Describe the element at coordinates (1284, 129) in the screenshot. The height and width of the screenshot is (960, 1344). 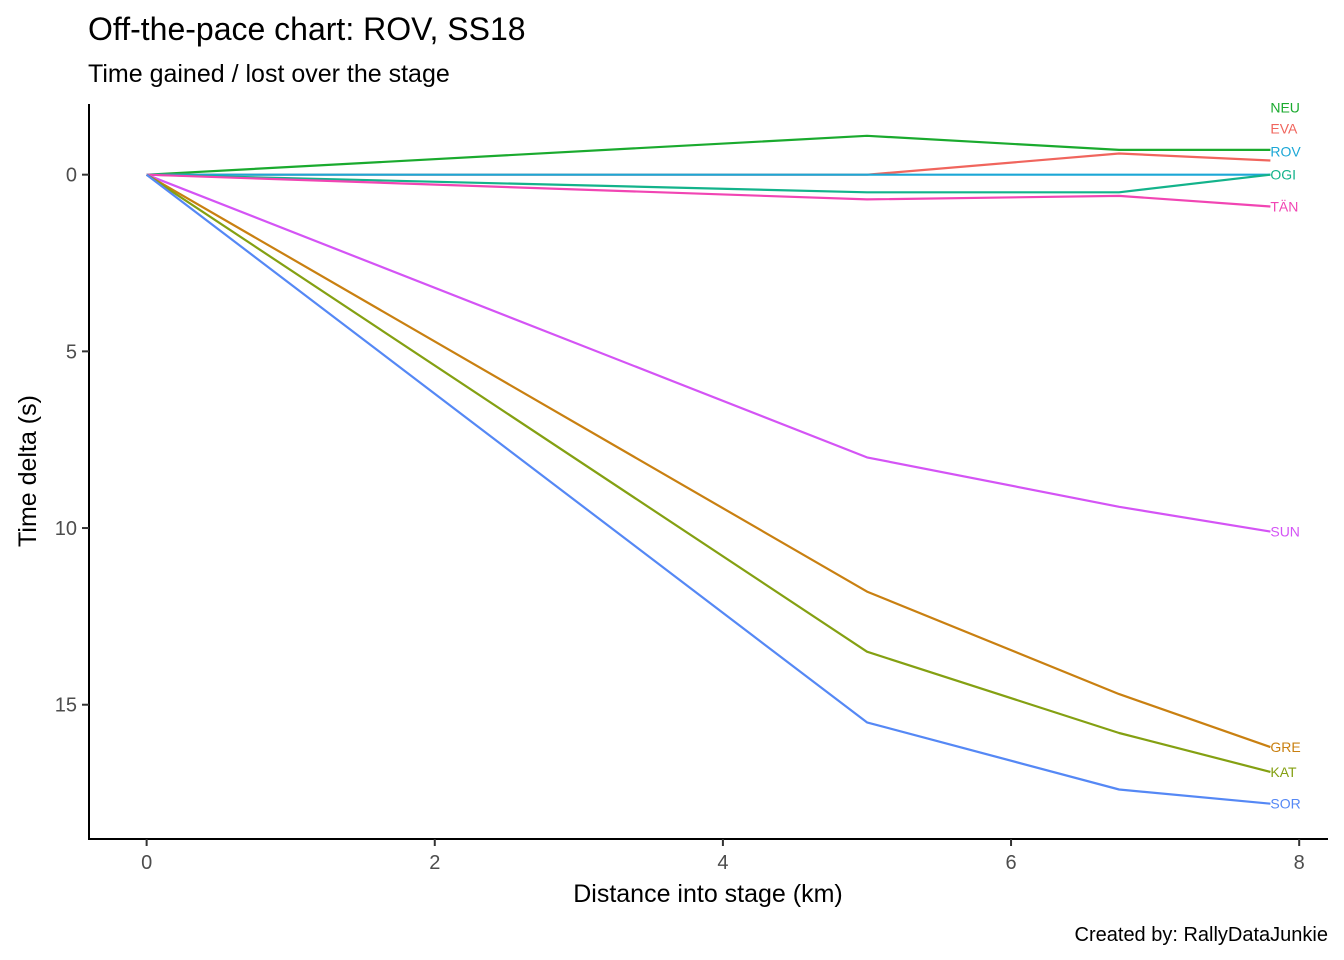
I see `series-label-eva: EVA` at that location.